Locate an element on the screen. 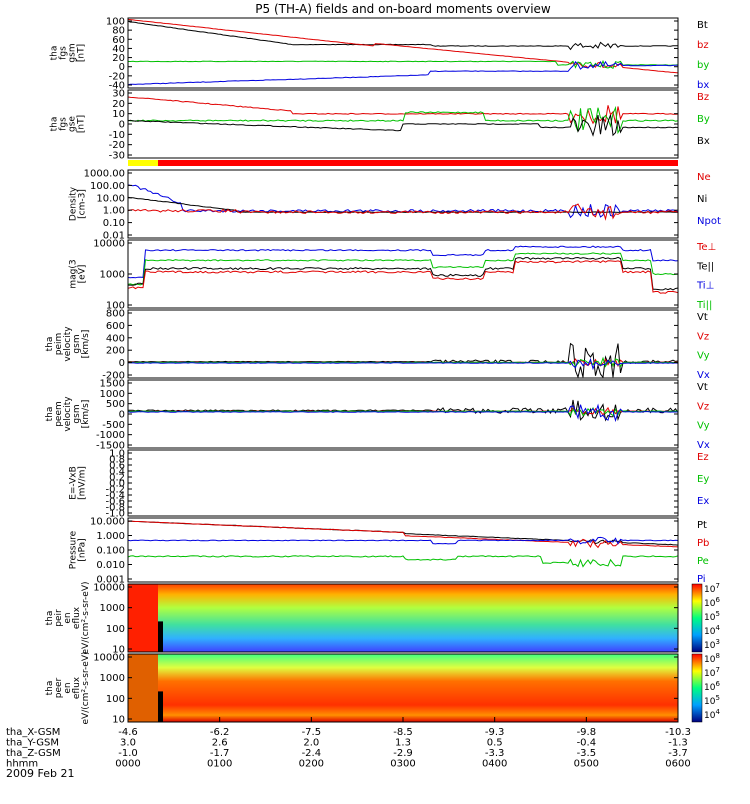 This screenshot has height=804, width=750. ephemeris-value: 0600 is located at coordinates (677, 764).